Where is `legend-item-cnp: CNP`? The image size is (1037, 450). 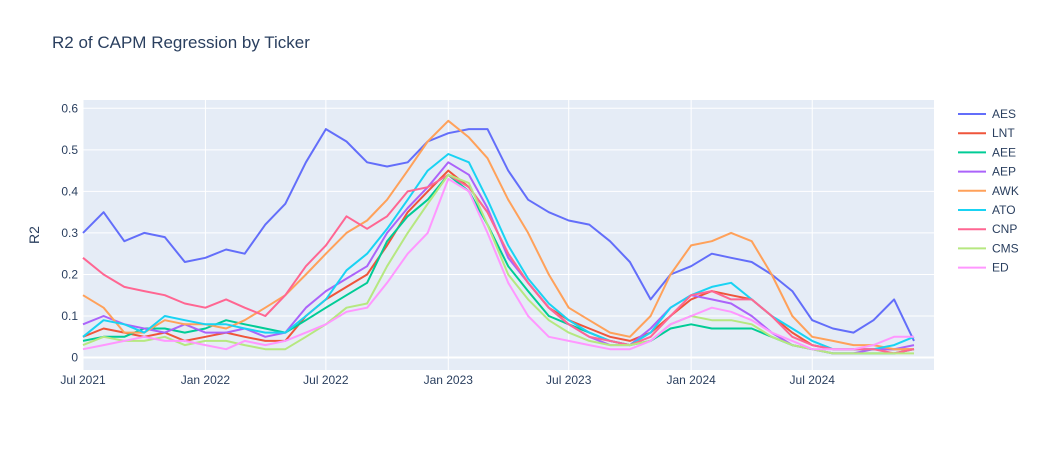 legend-item-cnp: CNP is located at coordinates (987, 229).